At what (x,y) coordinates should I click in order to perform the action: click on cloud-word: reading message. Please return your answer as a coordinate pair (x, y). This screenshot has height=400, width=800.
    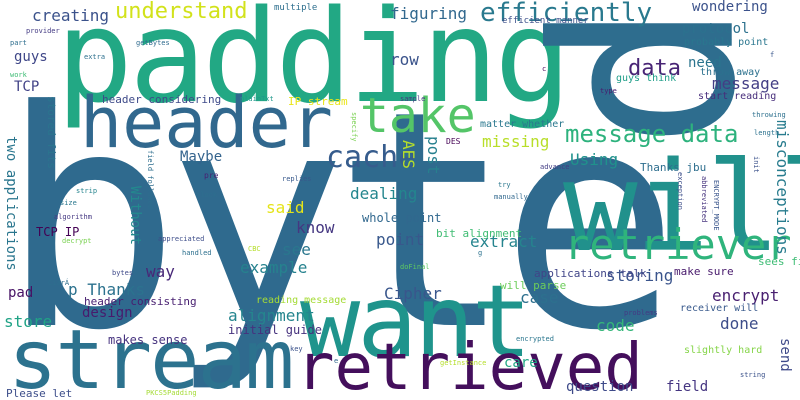
    Looking at the image, I should click on (301, 300).